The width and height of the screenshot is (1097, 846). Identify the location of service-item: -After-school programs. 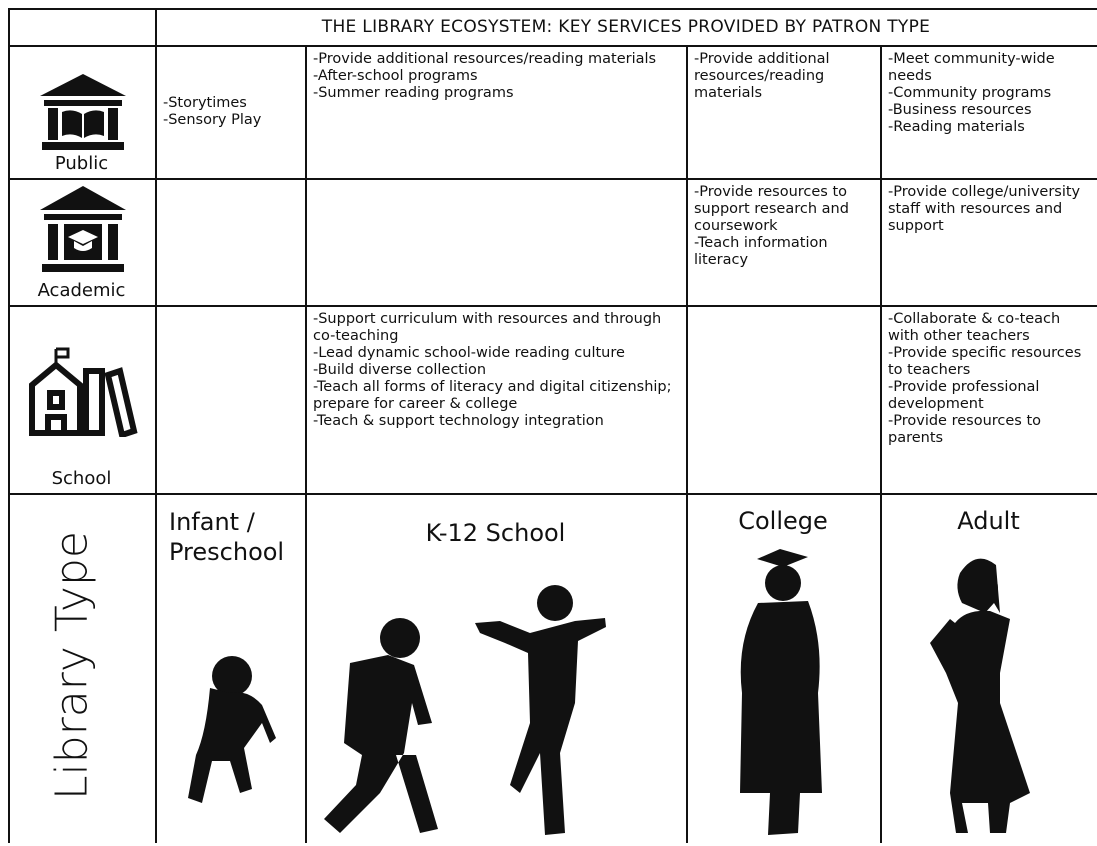
(395, 76).